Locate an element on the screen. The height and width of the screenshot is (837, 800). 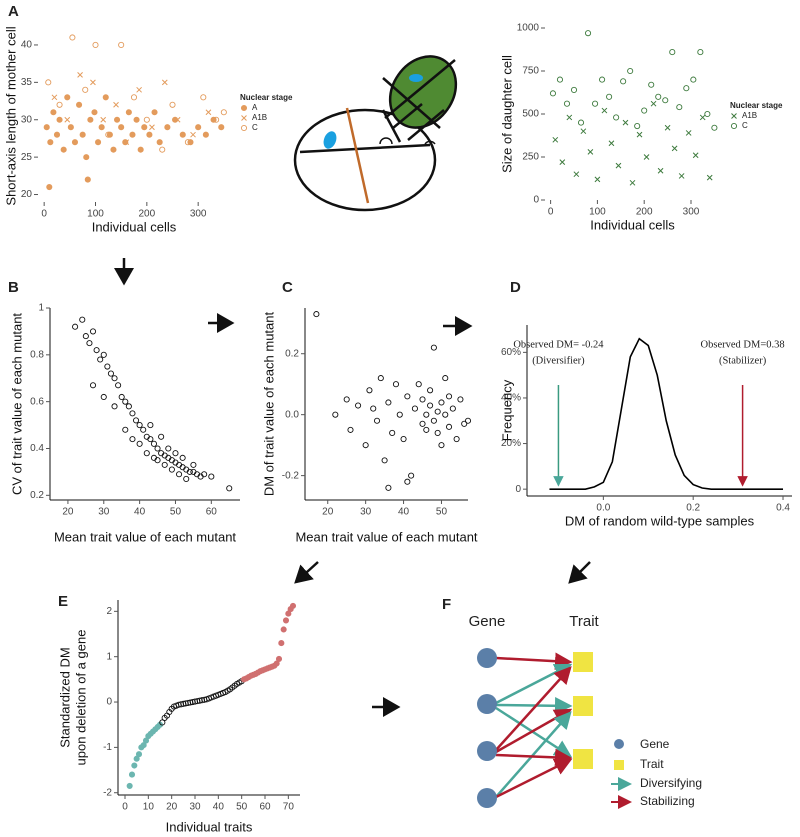
y-tick-label: 30 is located at coordinates (27, 119).